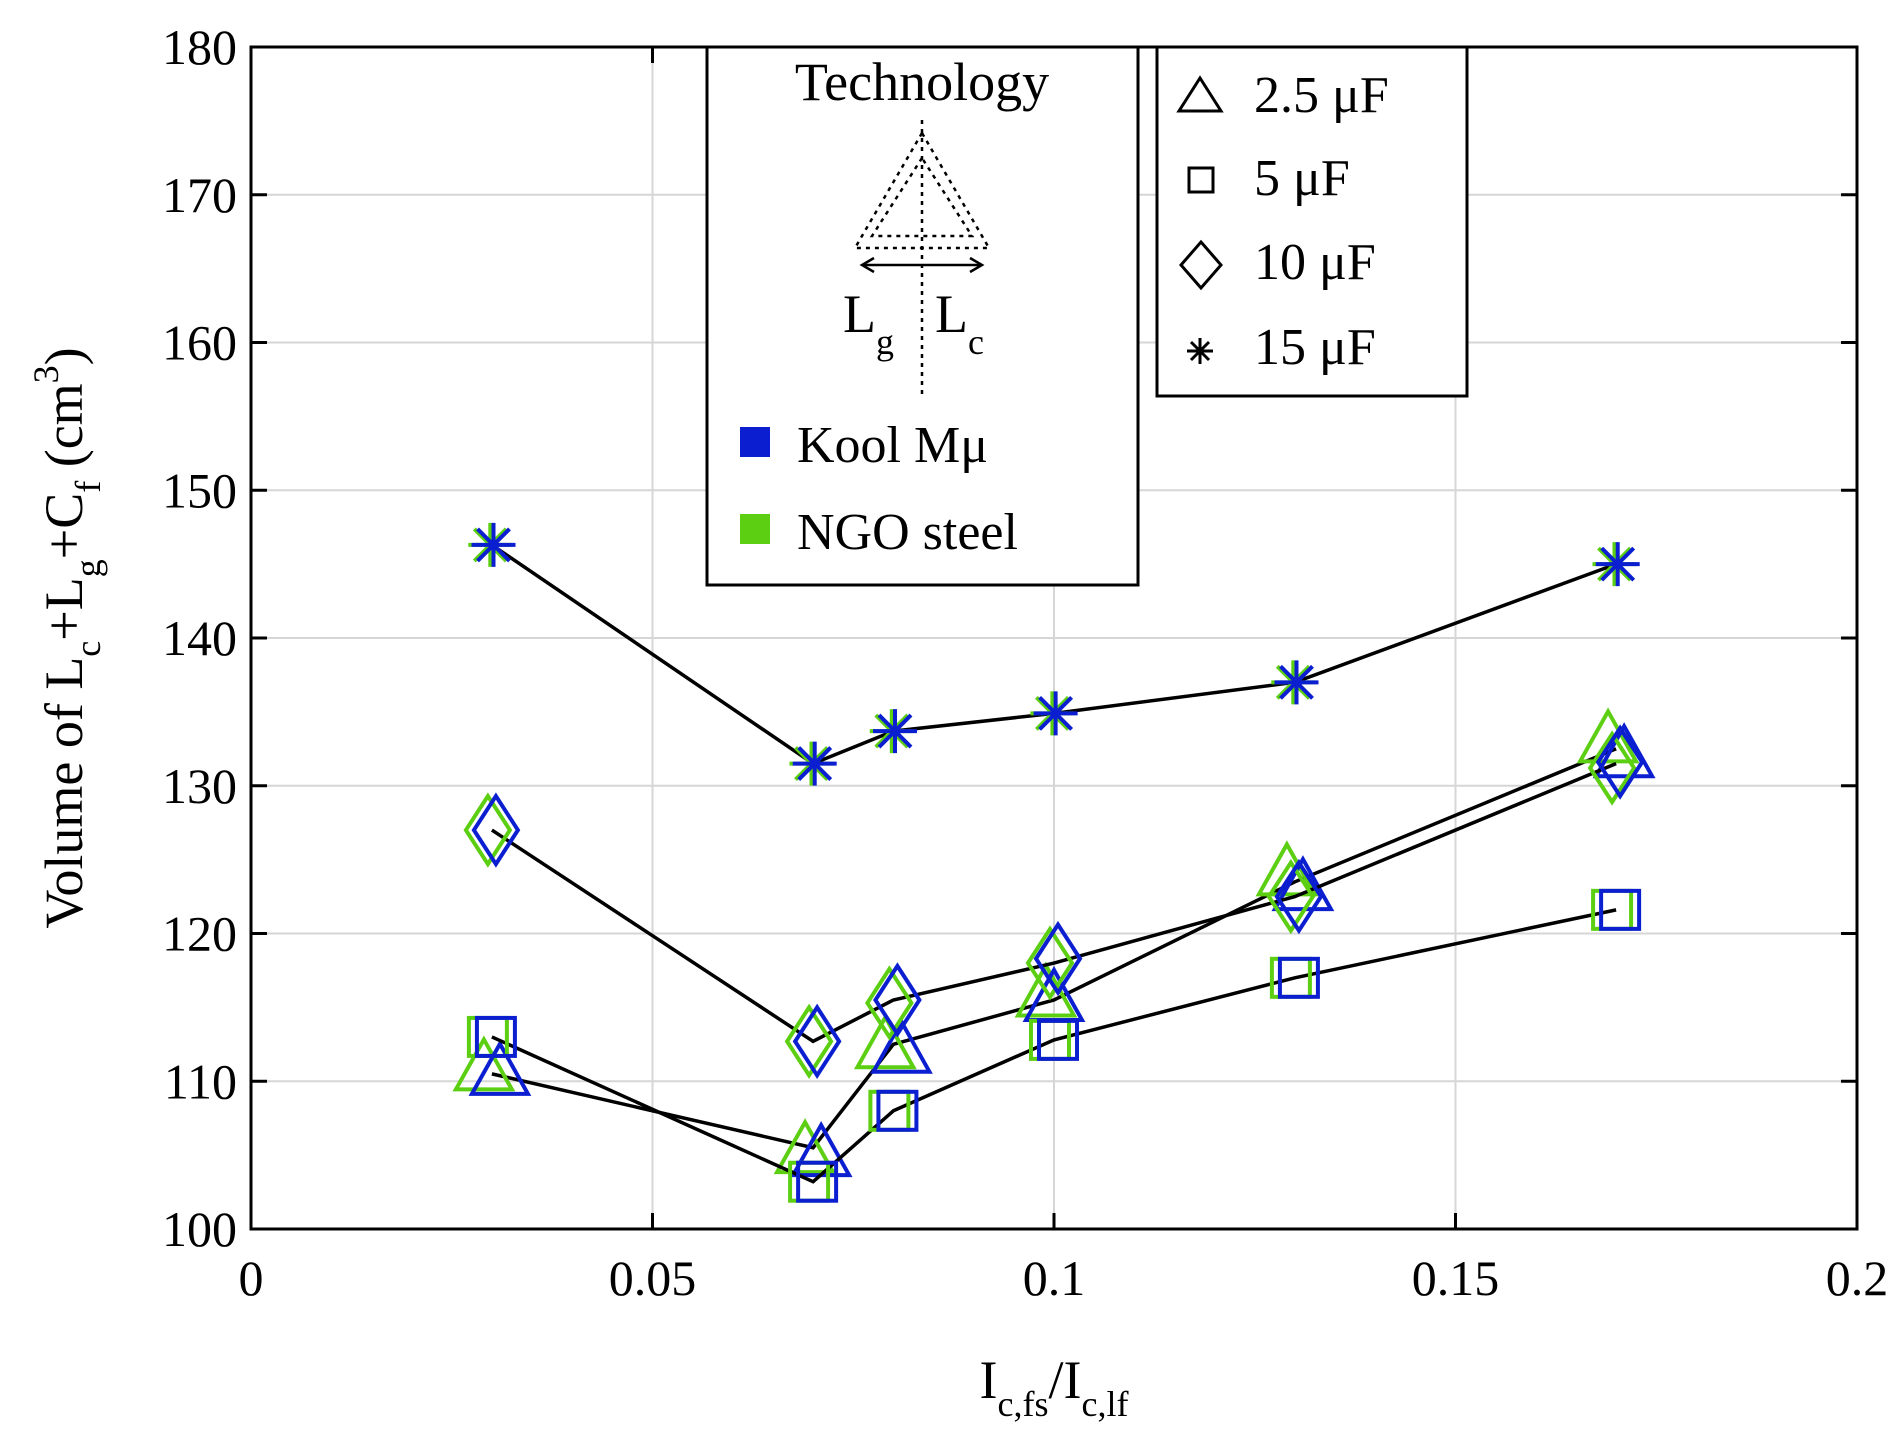  Describe the element at coordinates (989, 1380) in the screenshot. I see `x-axis-title-main: I` at that location.